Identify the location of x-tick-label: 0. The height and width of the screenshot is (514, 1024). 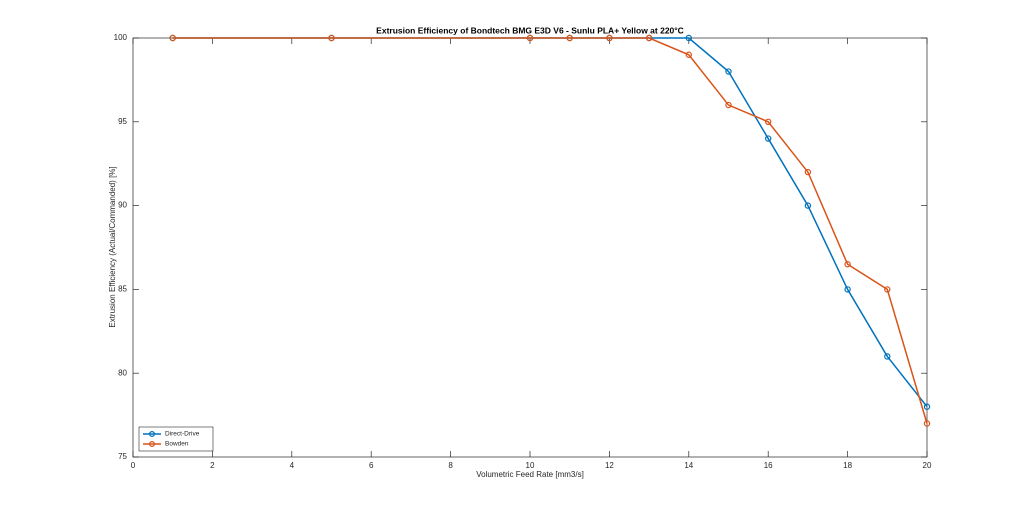
(133, 465).